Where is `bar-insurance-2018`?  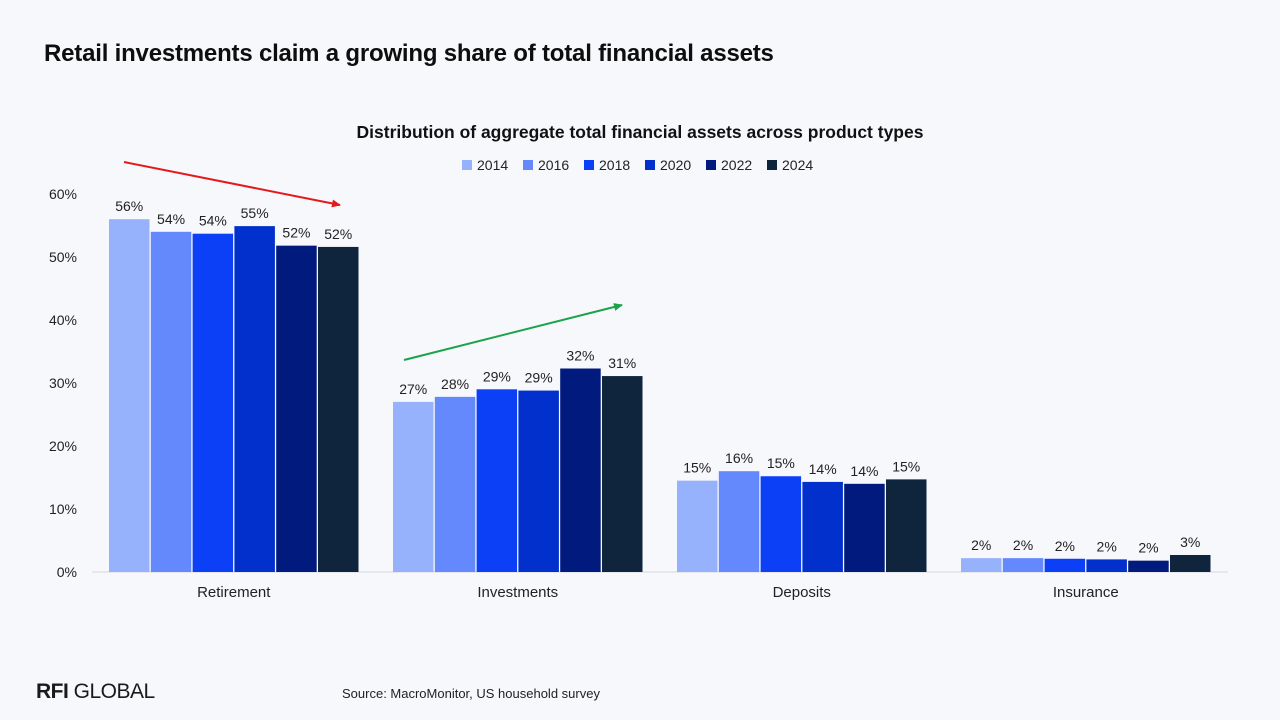 bar-insurance-2018 is located at coordinates (1065, 565).